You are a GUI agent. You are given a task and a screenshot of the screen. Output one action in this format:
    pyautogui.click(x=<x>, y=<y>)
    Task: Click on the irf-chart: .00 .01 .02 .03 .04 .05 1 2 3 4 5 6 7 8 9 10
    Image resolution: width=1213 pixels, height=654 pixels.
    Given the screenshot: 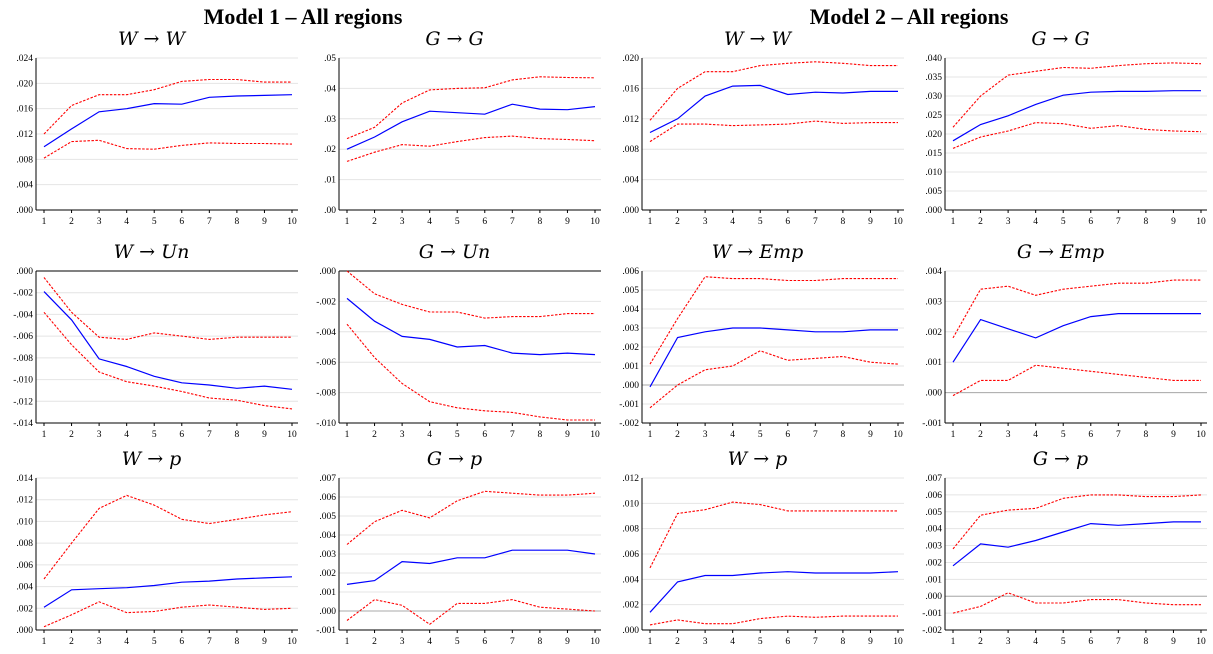 What is the action you would take?
    pyautogui.click(x=462, y=140)
    